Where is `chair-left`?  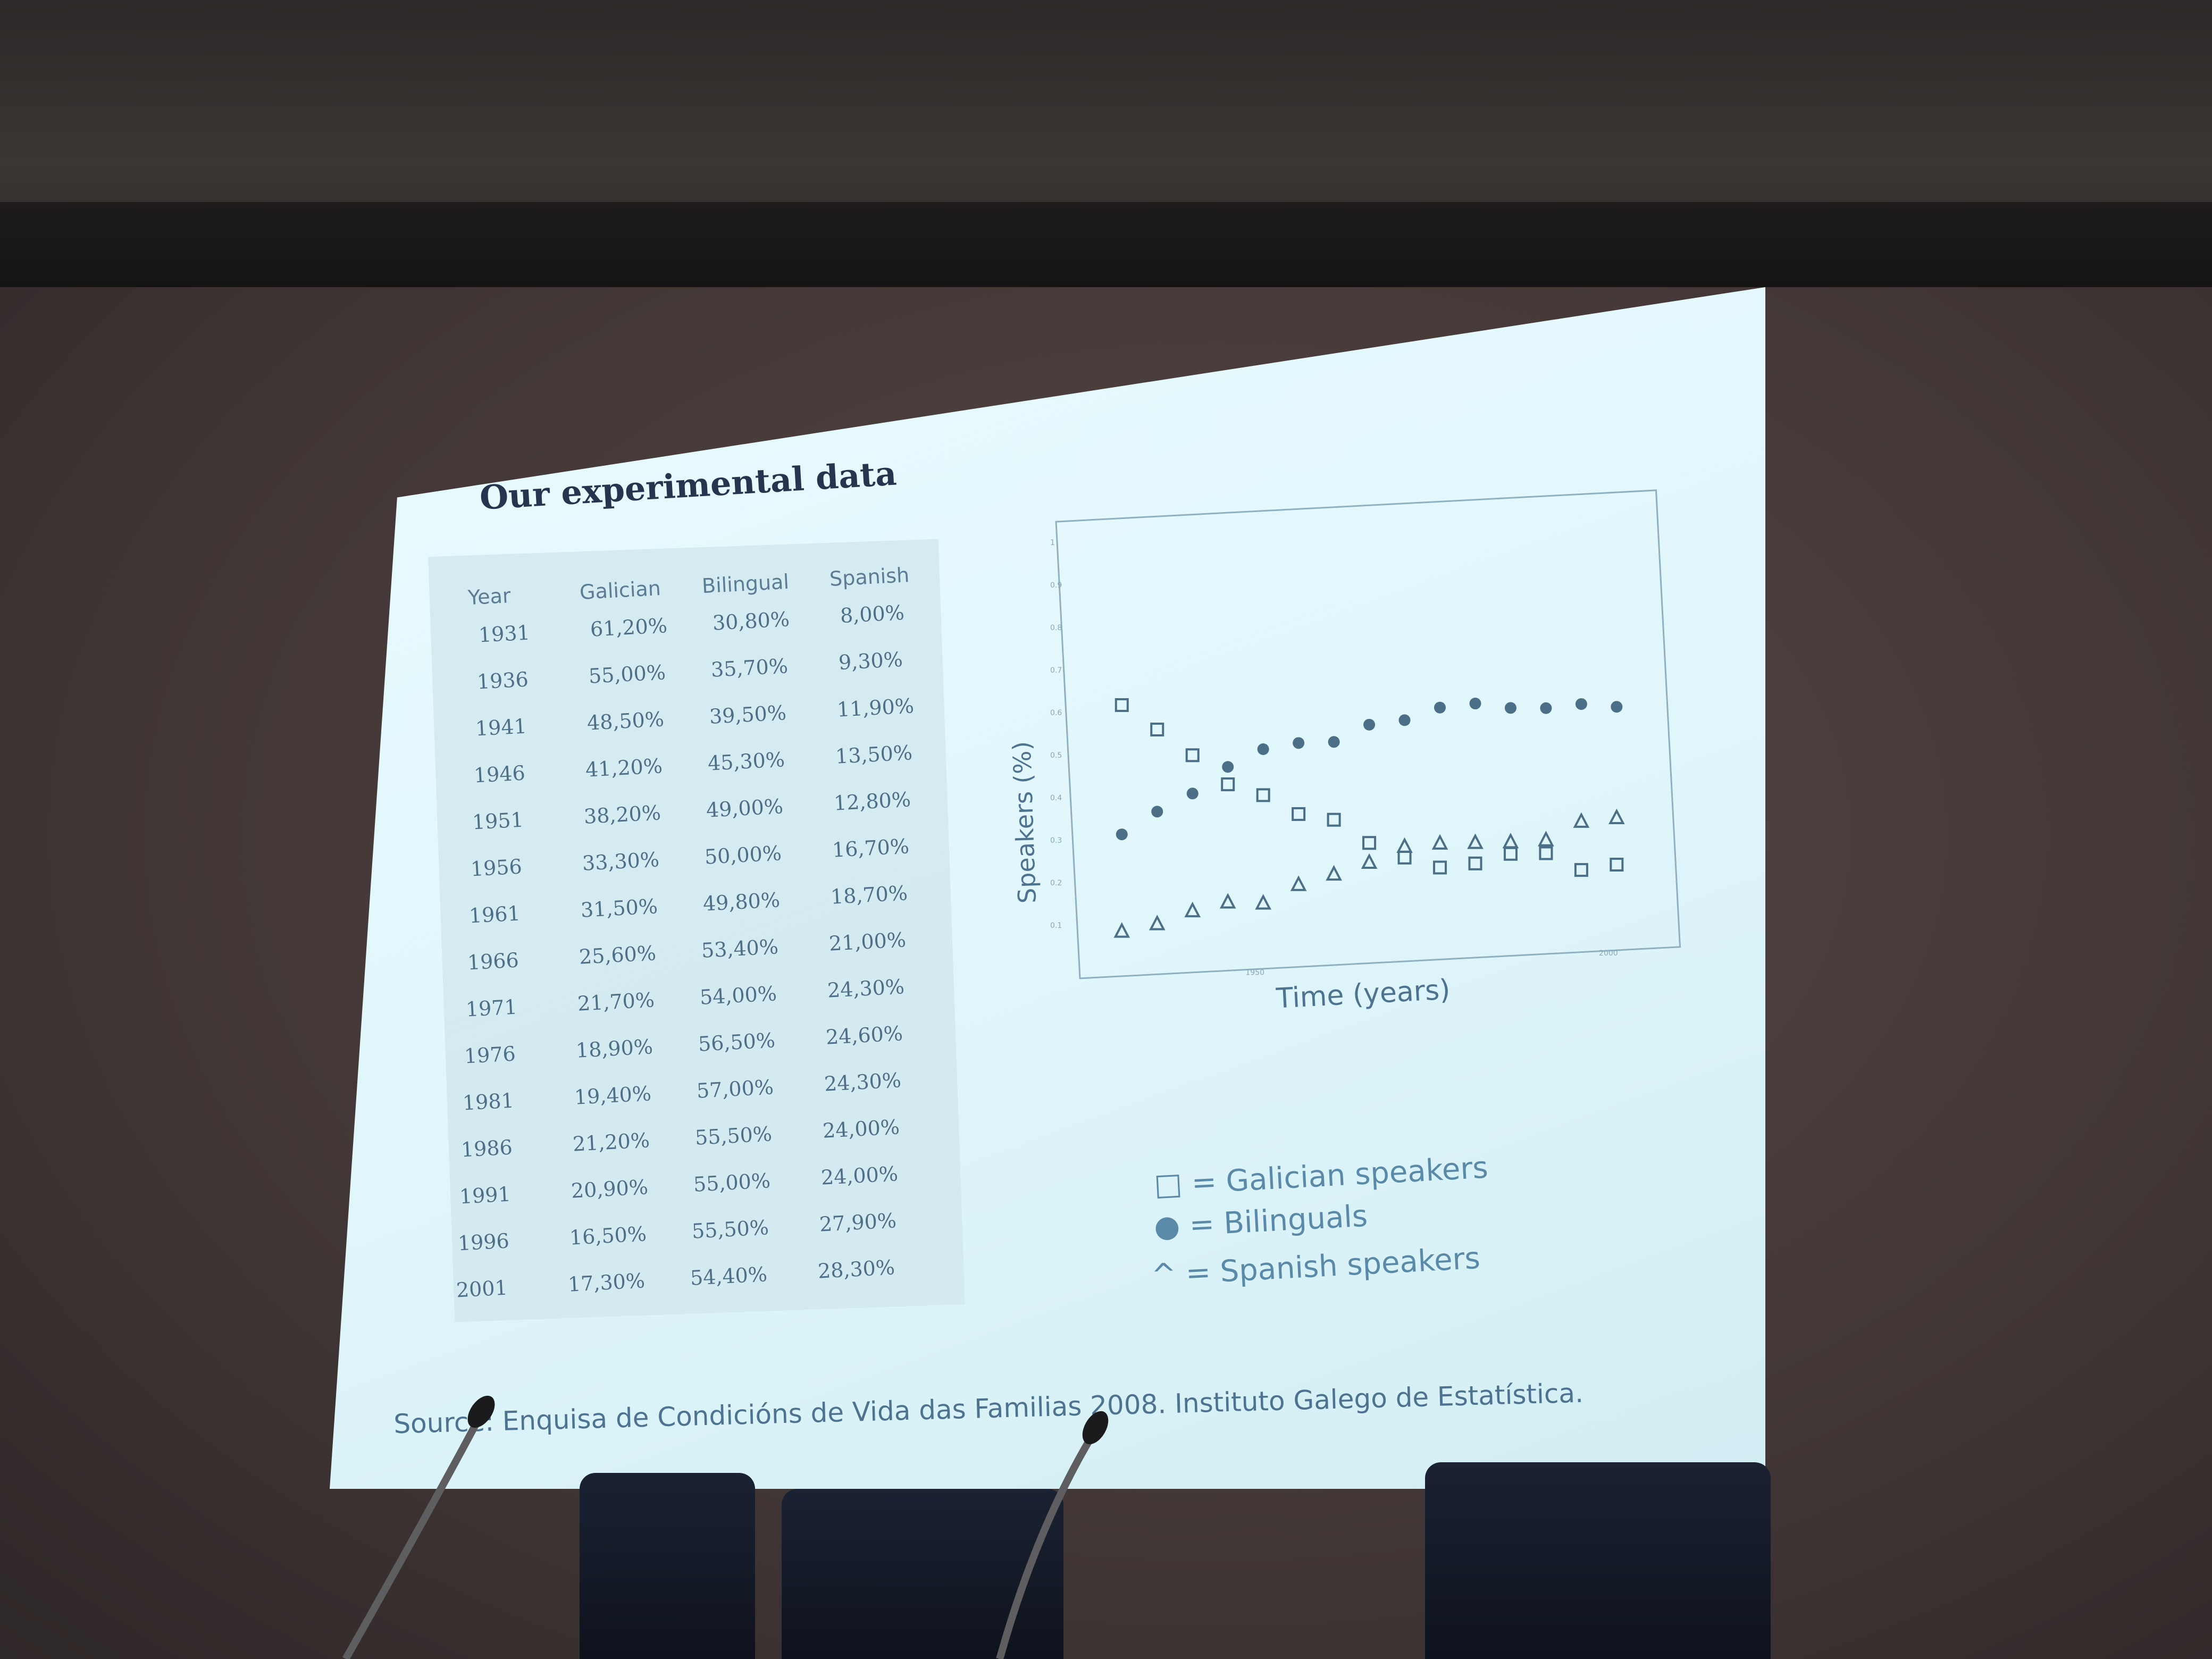
chair-left is located at coordinates (667, 1566).